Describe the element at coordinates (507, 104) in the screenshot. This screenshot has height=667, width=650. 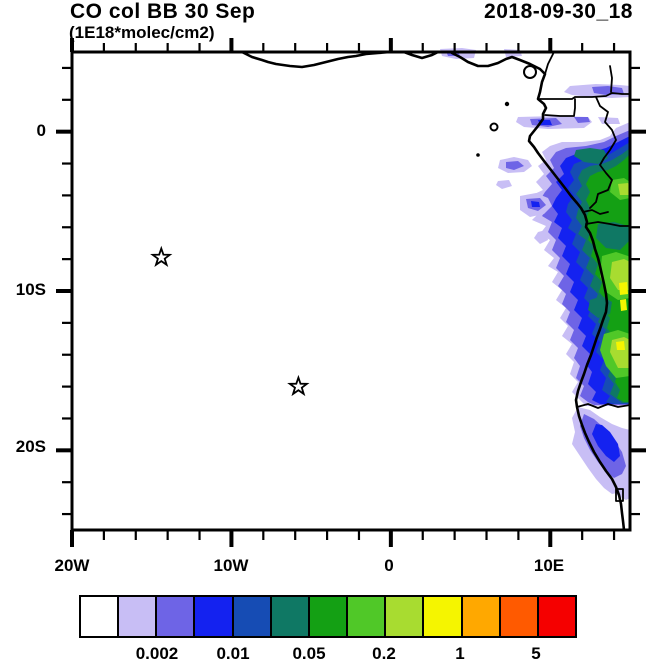
I see `principe-island` at that location.